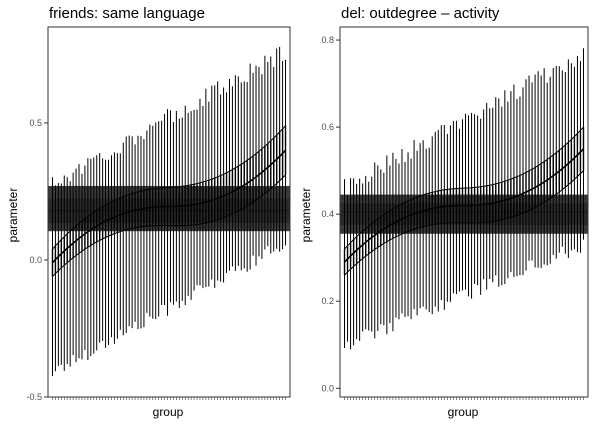  I want to click on panel-title: del: outdegree – activity, so click(420, 13).